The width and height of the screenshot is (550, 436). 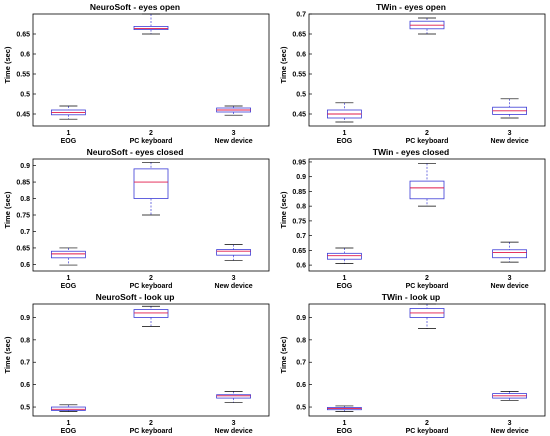 What do you see at coordinates (135, 297) in the screenshot?
I see `panel-title: NeuroSoft - look up` at bounding box center [135, 297].